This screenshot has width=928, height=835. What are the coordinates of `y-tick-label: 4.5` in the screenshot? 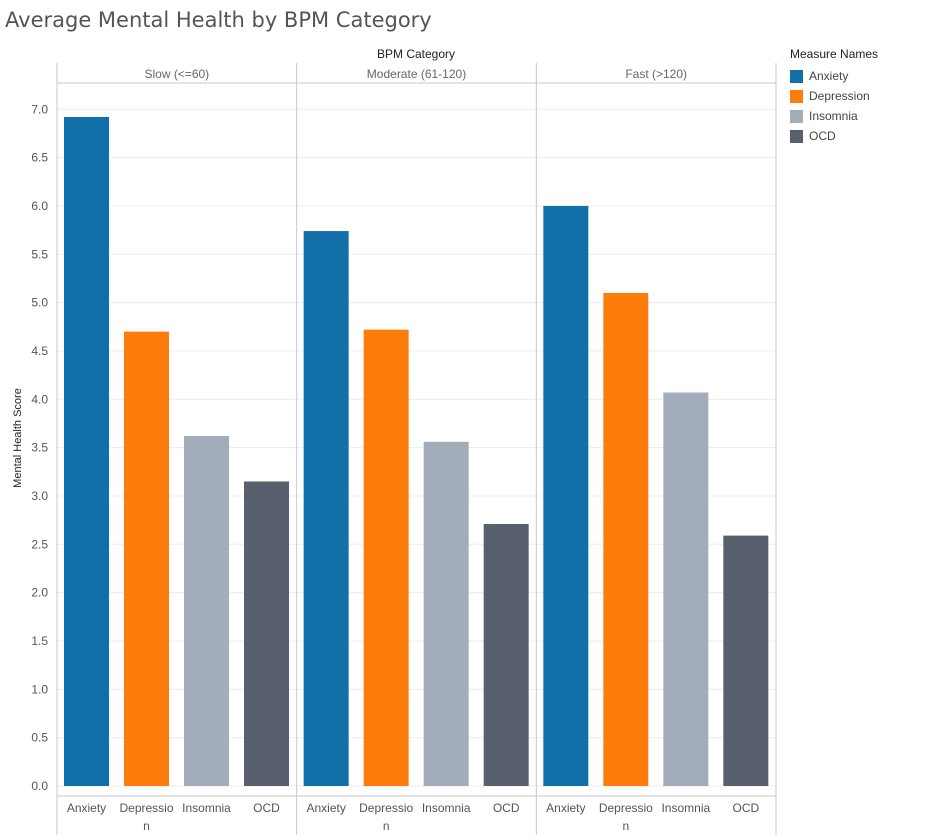 It's located at (39, 351).